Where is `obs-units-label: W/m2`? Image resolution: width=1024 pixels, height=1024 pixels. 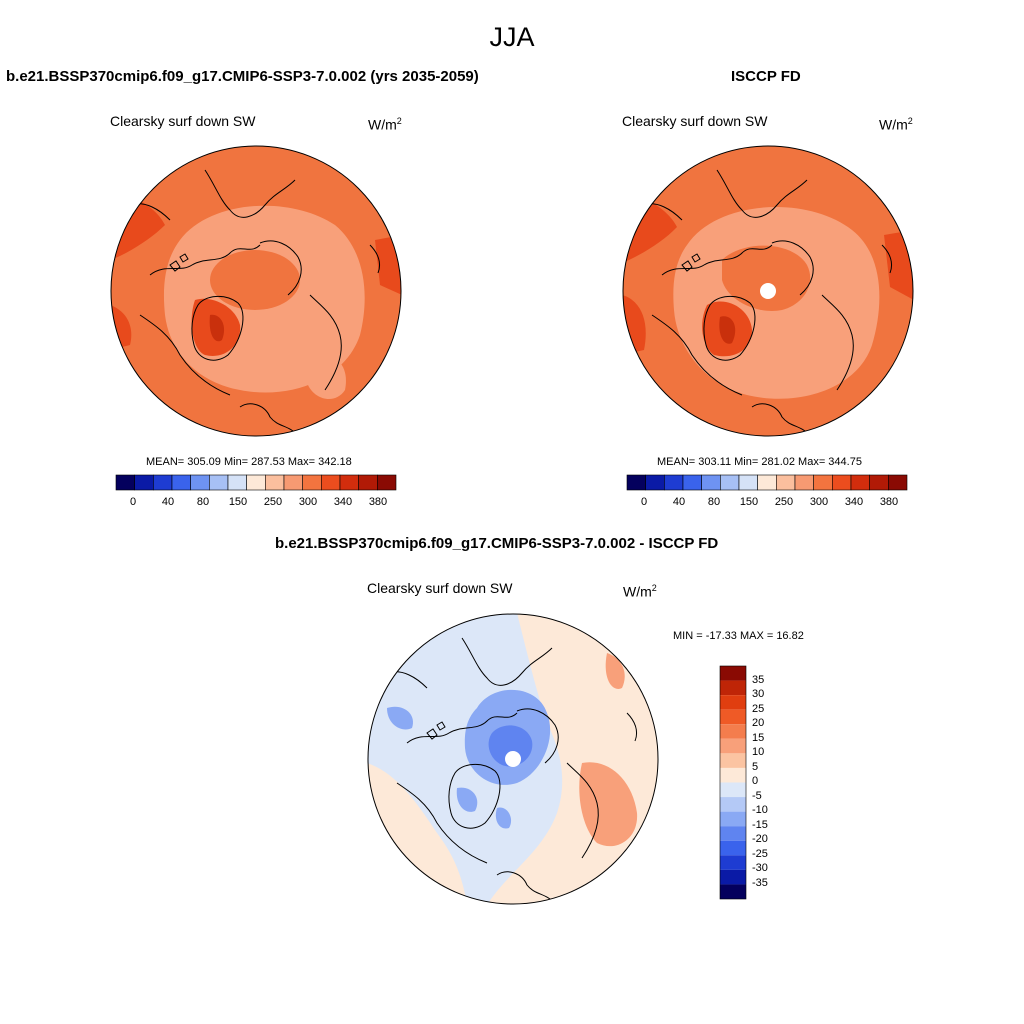
obs-units-label: W/m2 is located at coordinates (896, 124).